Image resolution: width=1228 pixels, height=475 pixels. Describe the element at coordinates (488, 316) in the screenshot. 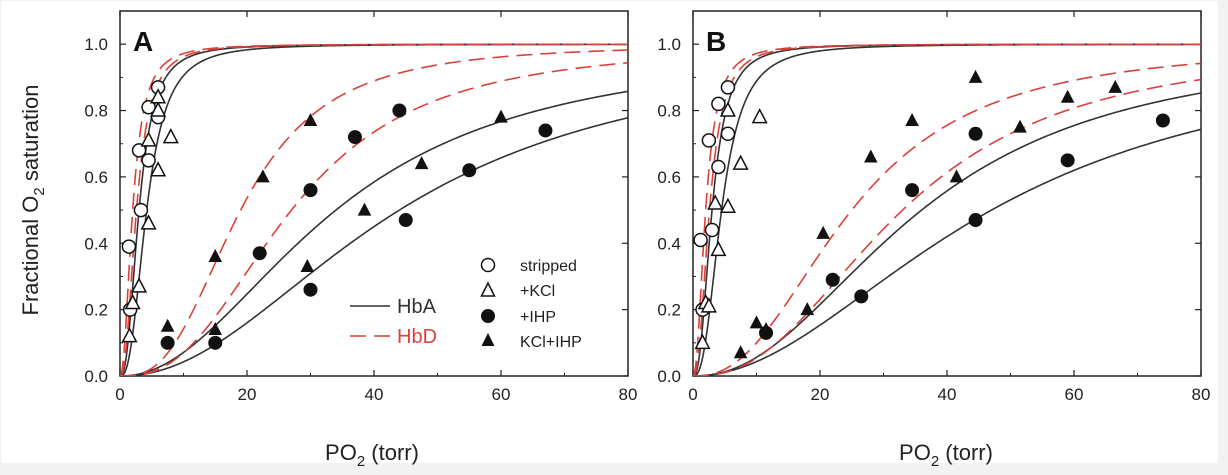

I see `legend-ihp-marker` at that location.